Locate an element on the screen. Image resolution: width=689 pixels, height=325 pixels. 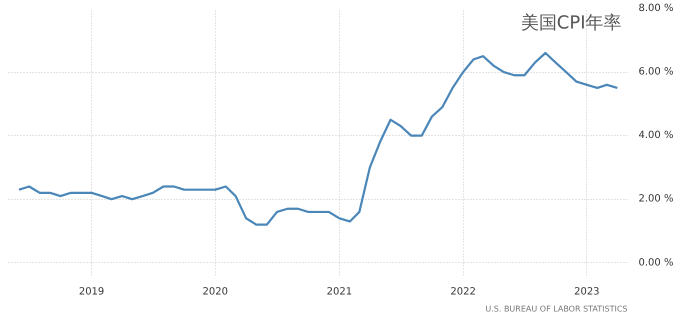
y-tick-label: 8.00 % is located at coordinates (656, 8).